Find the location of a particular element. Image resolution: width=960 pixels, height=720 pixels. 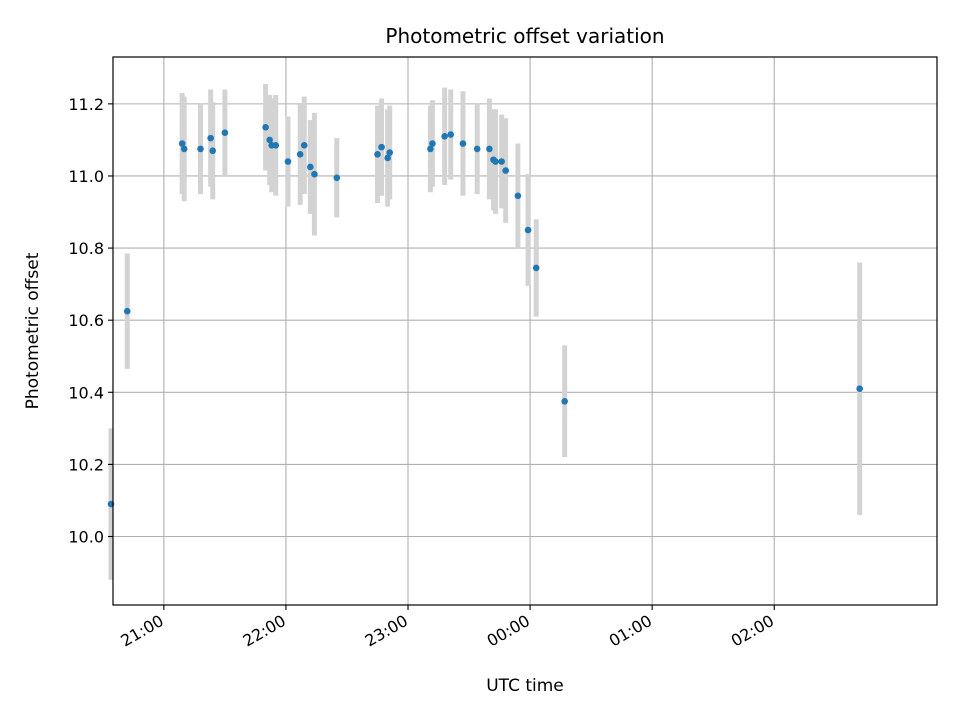

y-axis-ticks: 10.0 10.2 10.4 10.6 10.8 11.0 11.2 is located at coordinates (90, 321).